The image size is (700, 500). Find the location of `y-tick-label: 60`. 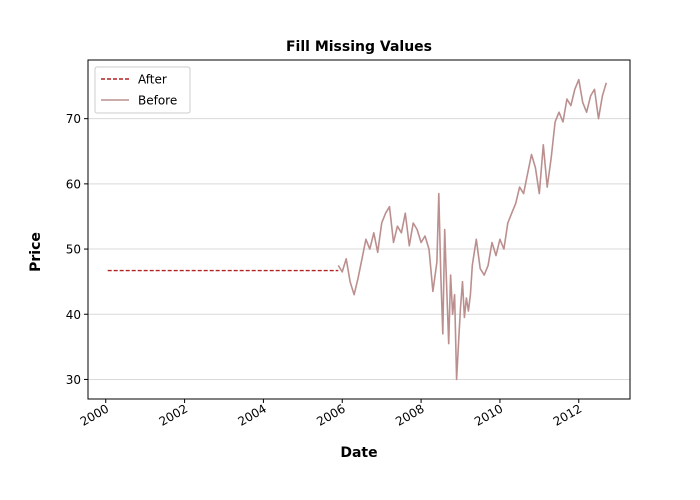

y-tick-label: 60 is located at coordinates (73, 184).